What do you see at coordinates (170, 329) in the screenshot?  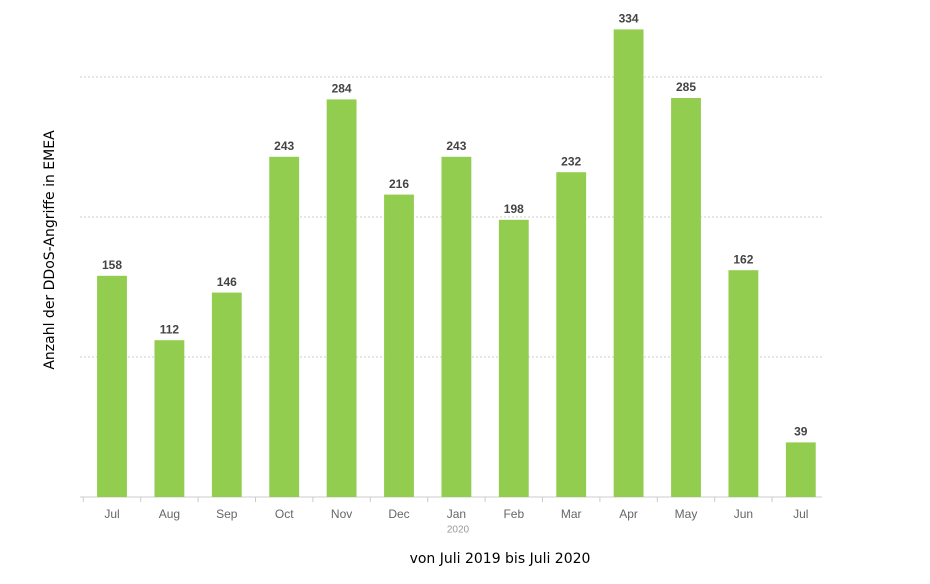 I see `value-label: 112` at bounding box center [170, 329].